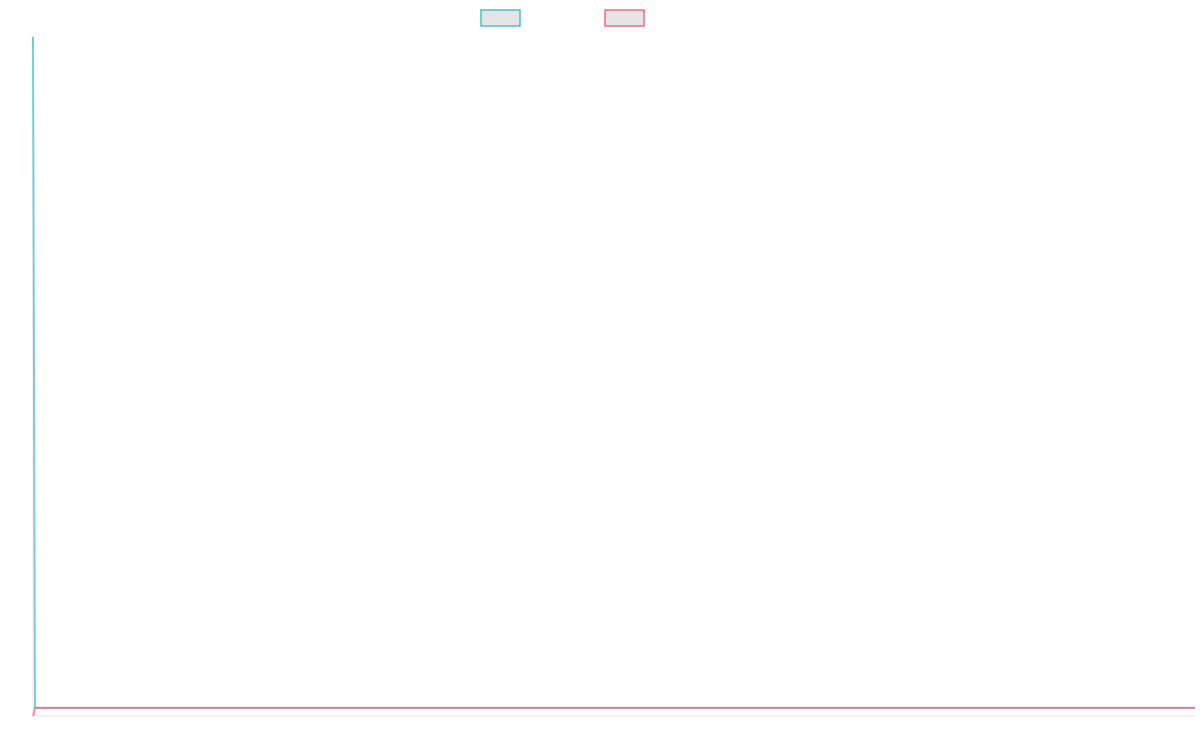 Image resolution: width=1200 pixels, height=750 pixels. What do you see at coordinates (562, 18) in the screenshot?
I see `legend` at bounding box center [562, 18].